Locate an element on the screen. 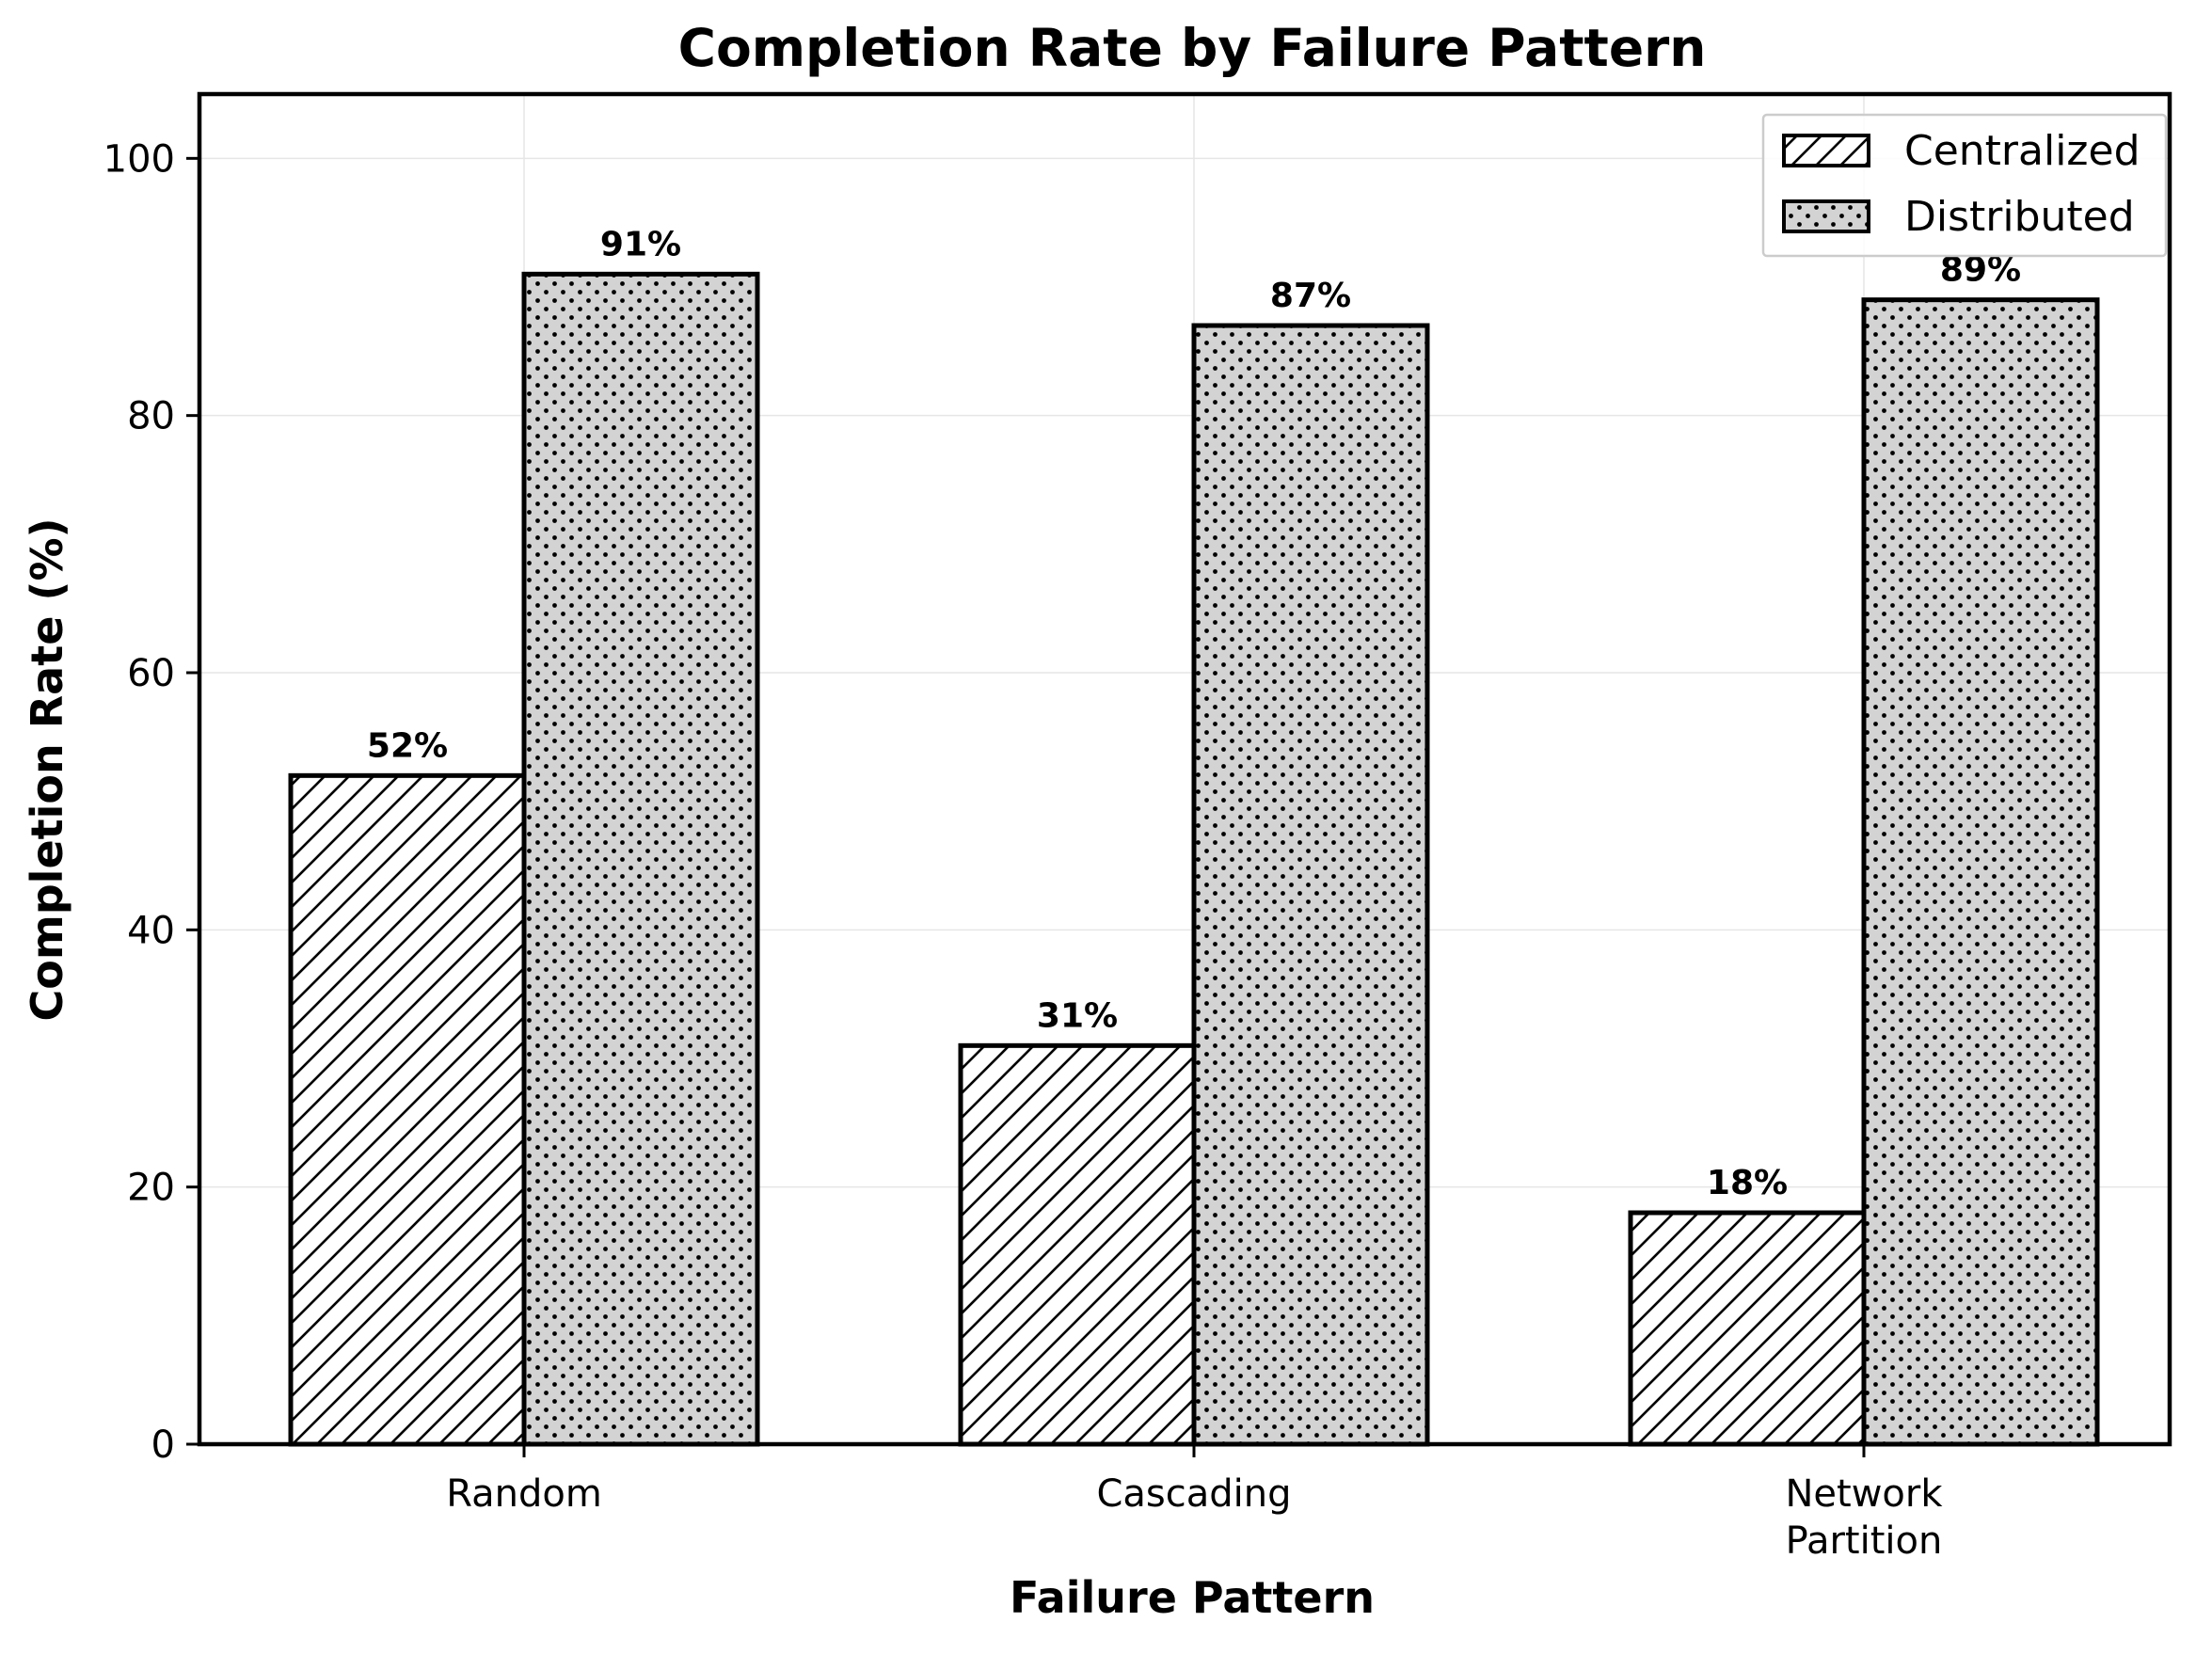 The width and height of the screenshot is (2212, 1654). y-axis-title: Completion Rate (%) is located at coordinates (47, 769).